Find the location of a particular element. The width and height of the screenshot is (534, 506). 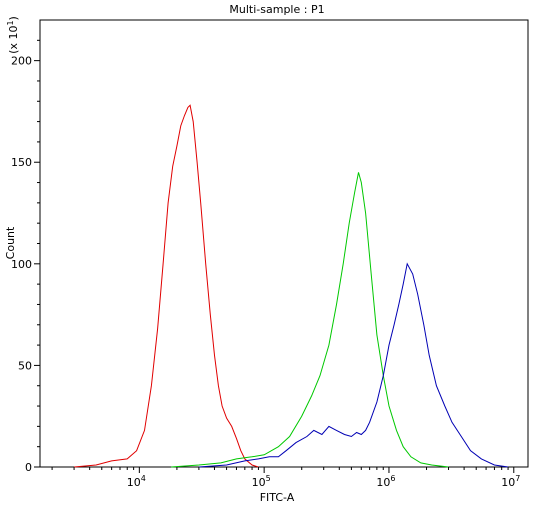

x-tick-label: 10⁶ is located at coordinates (385, 481).